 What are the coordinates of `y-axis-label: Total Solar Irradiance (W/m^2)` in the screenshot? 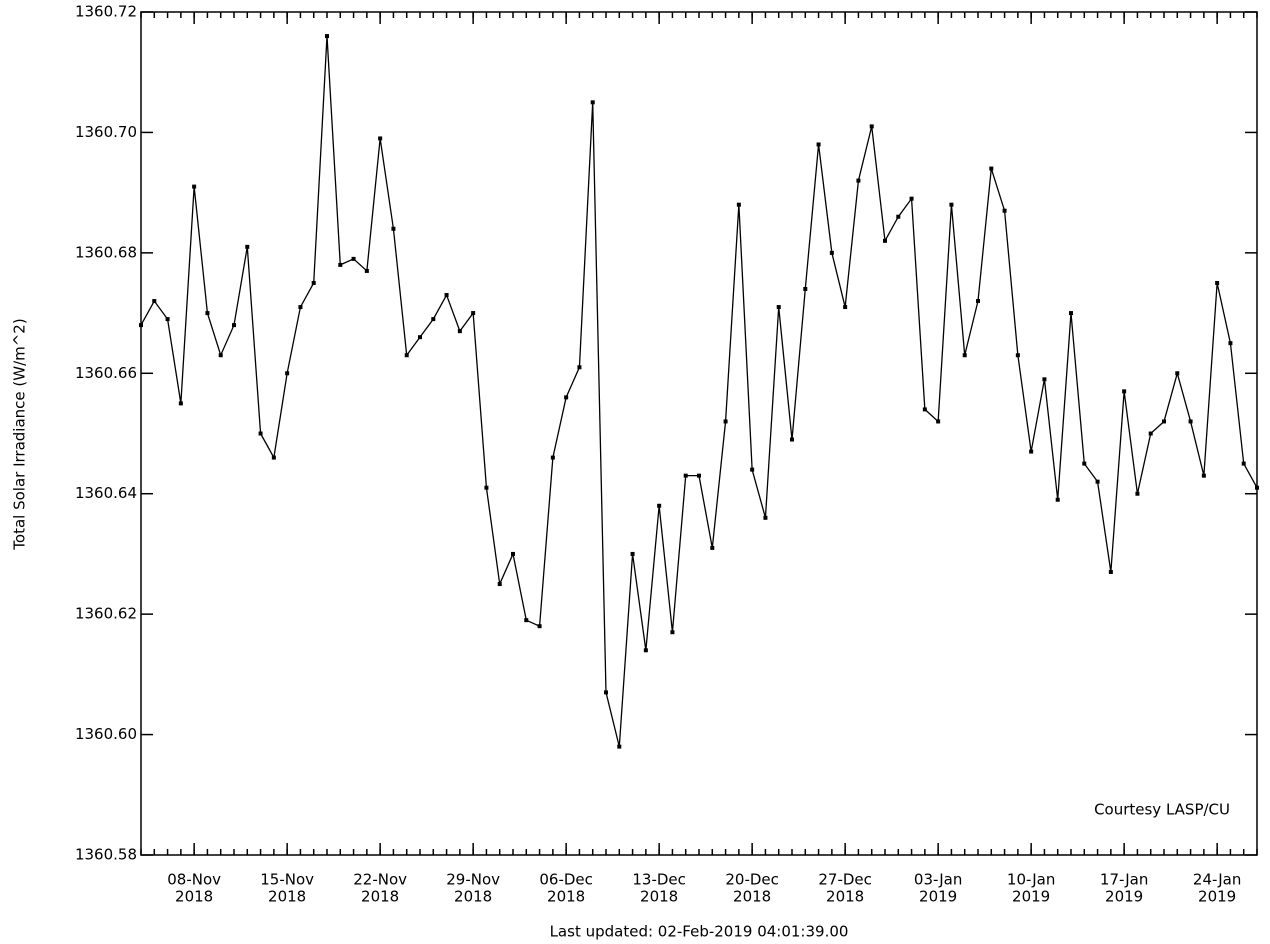 It's located at (20, 434).